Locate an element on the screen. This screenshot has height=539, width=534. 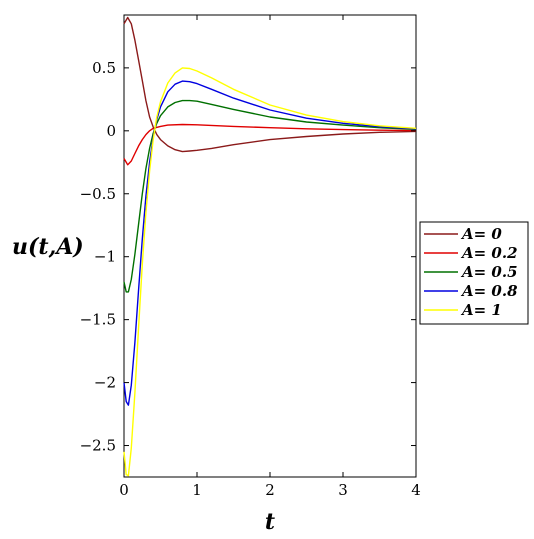
x-axis-title: t is located at coordinates (270, 522).